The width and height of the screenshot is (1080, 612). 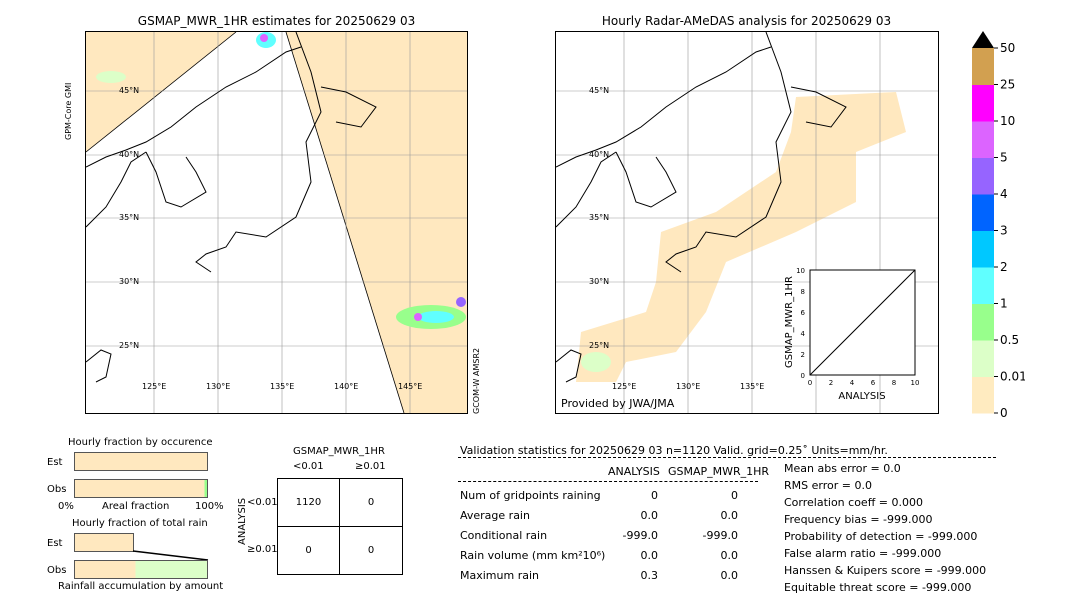 I want to click on colorbar-tick-label: 0.5, so click(x=1009, y=340).